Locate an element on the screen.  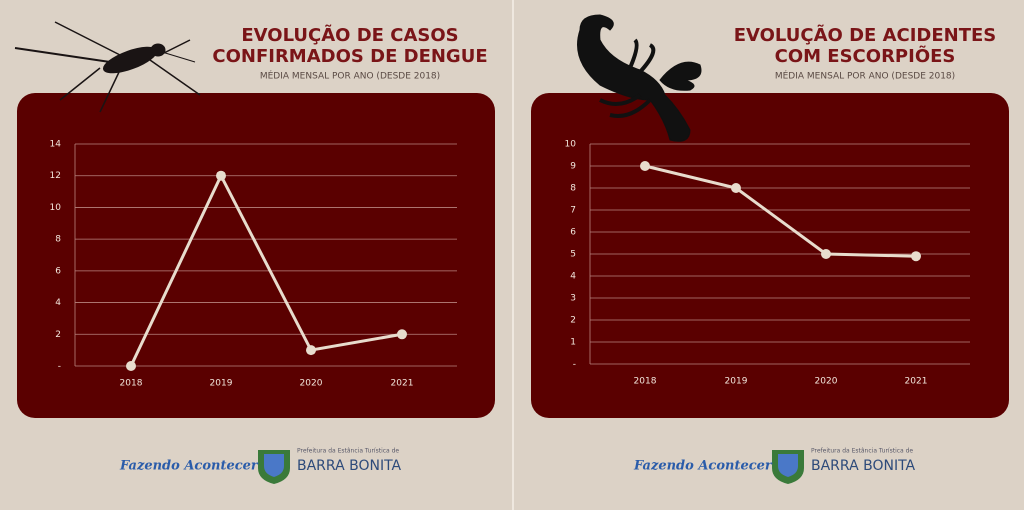
y-tick-label: 3 is located at coordinates (573, 299).